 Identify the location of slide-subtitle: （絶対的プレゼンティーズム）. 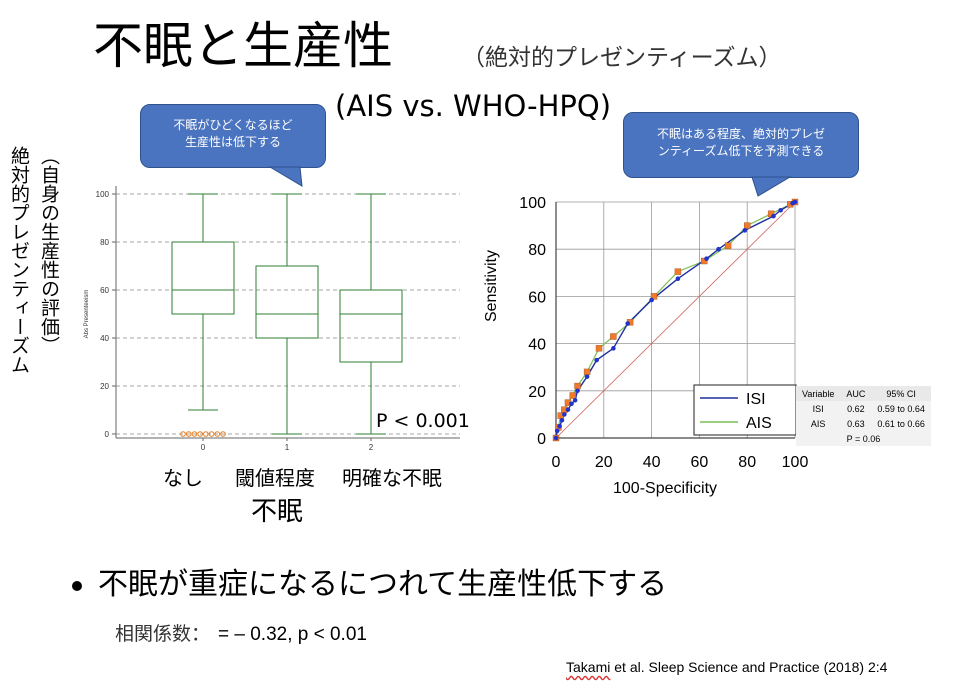
(622, 58).